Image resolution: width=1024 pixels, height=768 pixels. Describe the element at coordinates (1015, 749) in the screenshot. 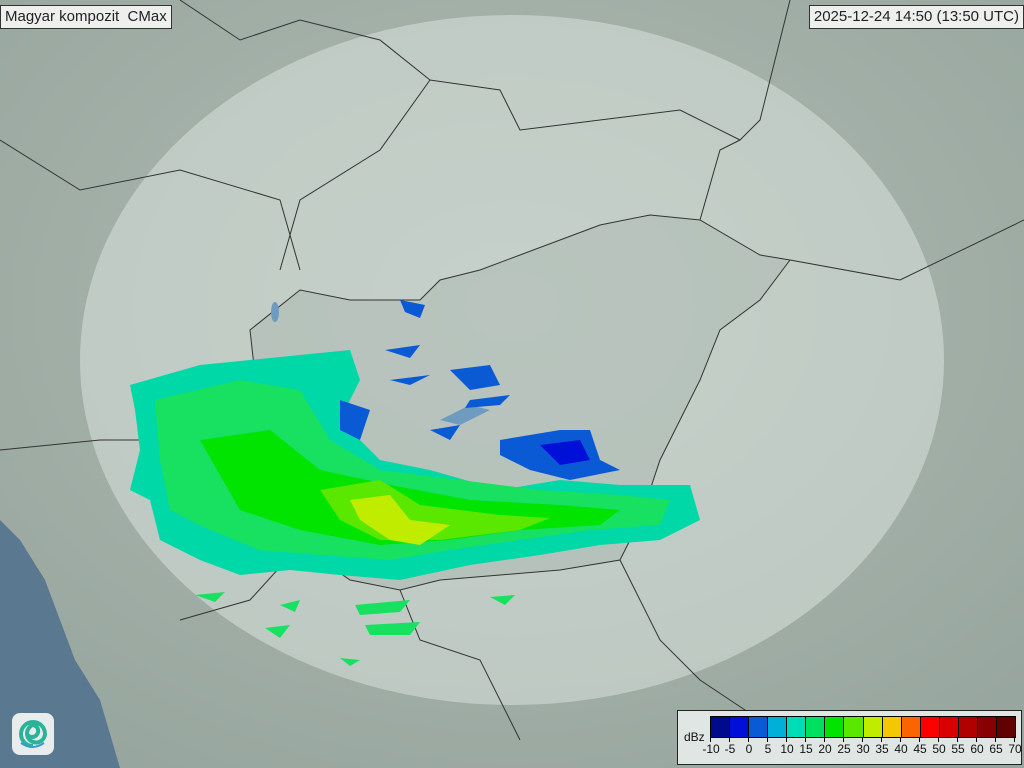

I see `legend-tick-label: 70` at that location.